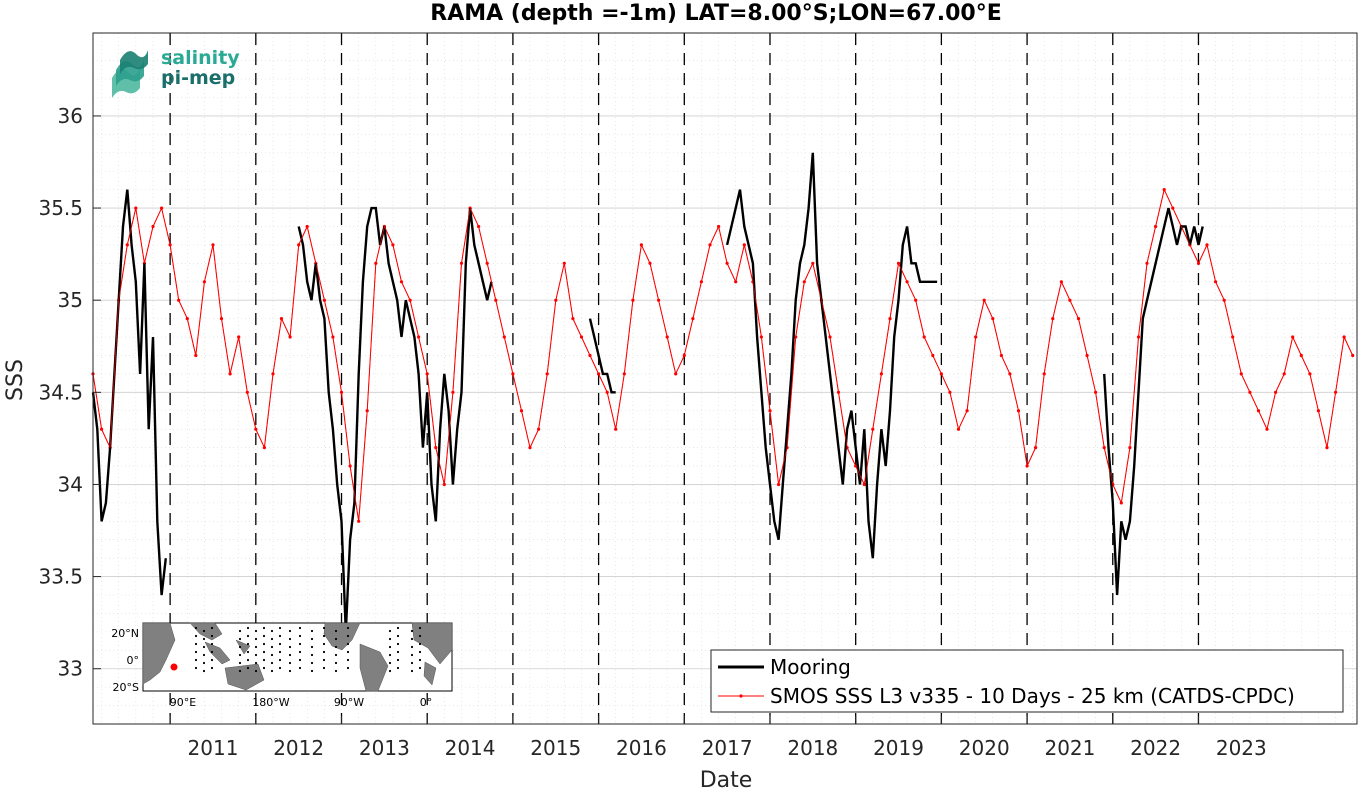 This screenshot has height=790, width=1359. I want to click on y-tick-label: 35, so click(70, 300).